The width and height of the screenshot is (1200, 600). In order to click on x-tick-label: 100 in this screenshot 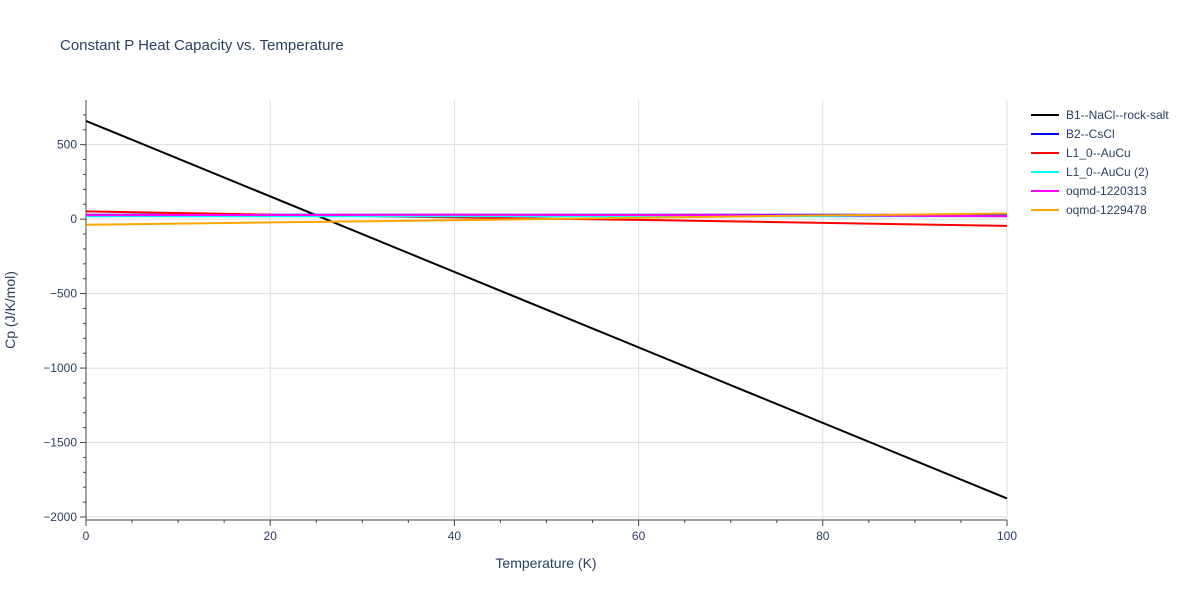, I will do `click(1007, 536)`.